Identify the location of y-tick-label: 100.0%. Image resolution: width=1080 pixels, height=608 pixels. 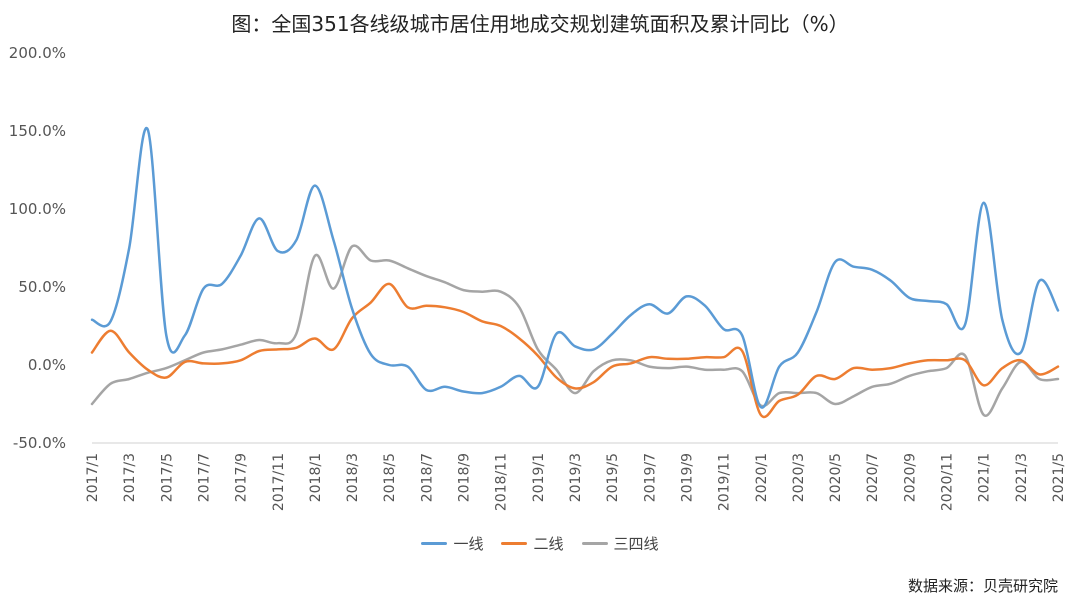
(37, 209).